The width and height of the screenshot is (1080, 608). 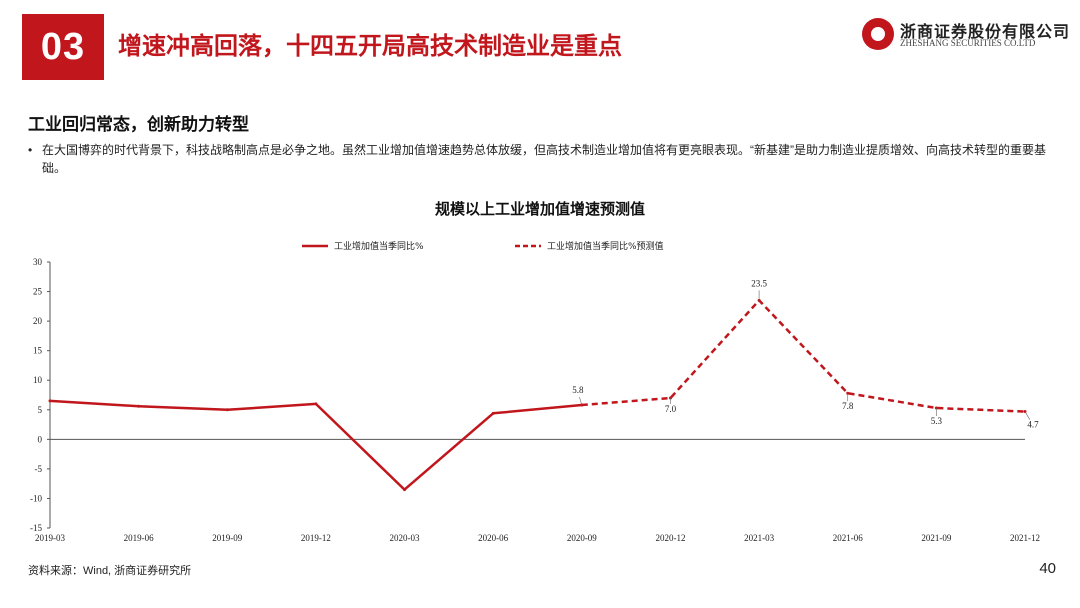 I want to click on logo-english-name: ZHESHANG SECURITIES CO.LTD, so click(x=968, y=43).